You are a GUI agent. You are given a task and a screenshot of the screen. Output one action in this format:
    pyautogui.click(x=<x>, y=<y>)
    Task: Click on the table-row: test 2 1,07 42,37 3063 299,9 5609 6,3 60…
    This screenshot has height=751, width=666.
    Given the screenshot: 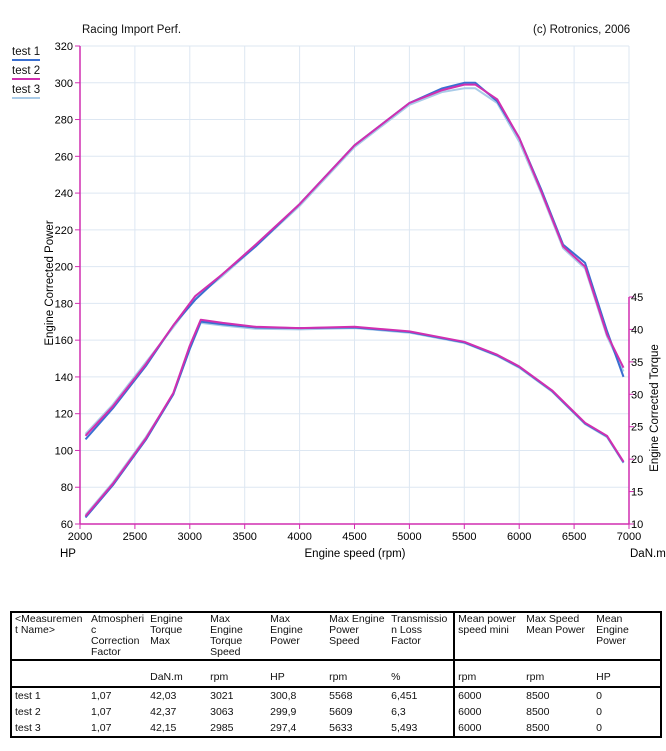 What is the action you would take?
    pyautogui.click(x=336, y=712)
    